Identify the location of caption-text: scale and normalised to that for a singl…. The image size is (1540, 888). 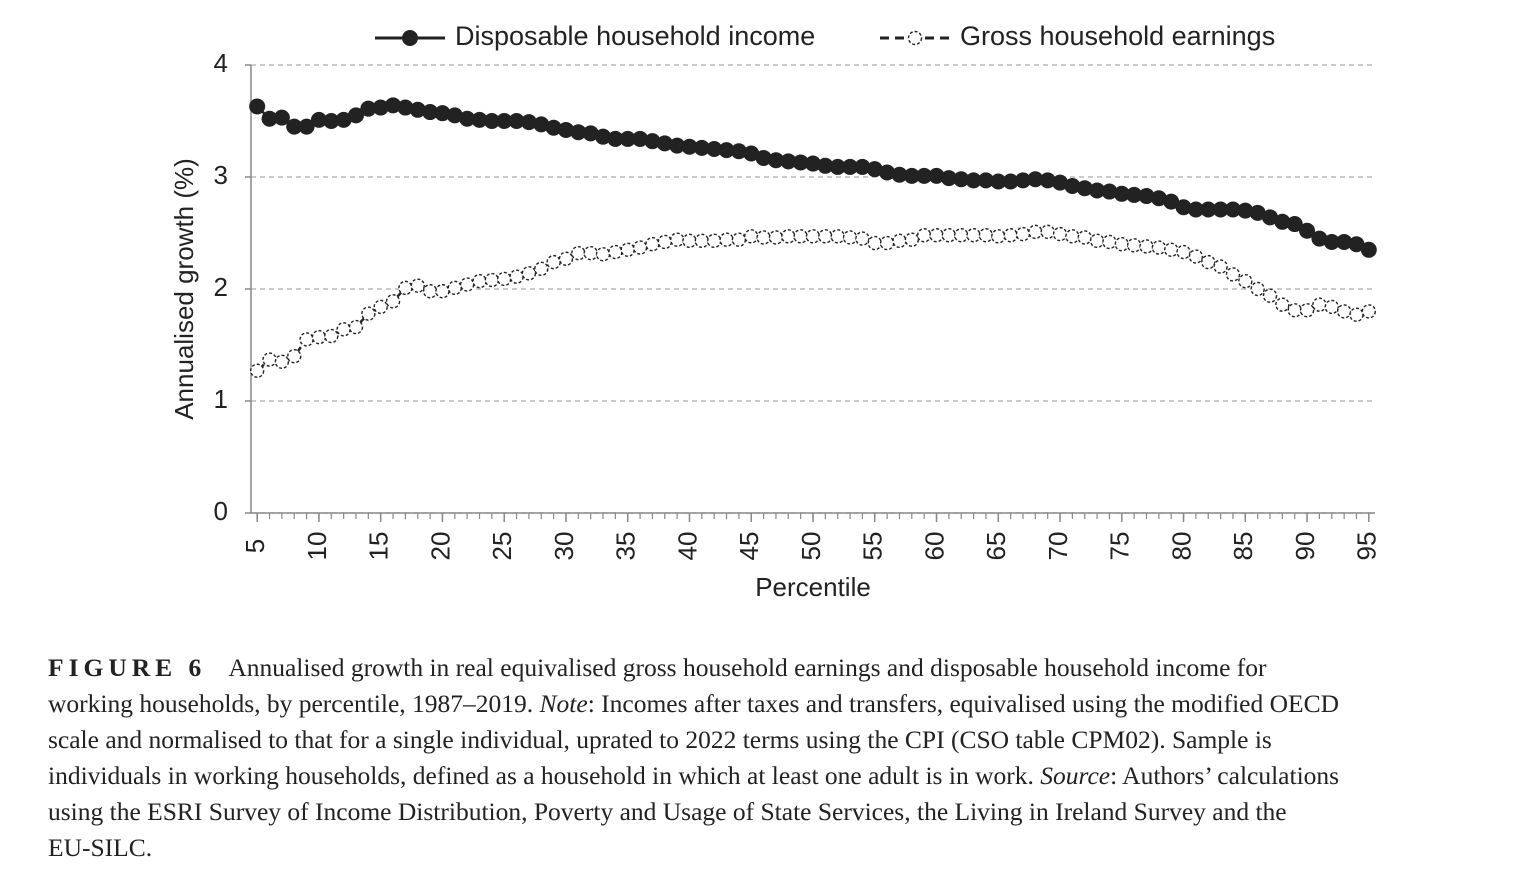
(660, 739).